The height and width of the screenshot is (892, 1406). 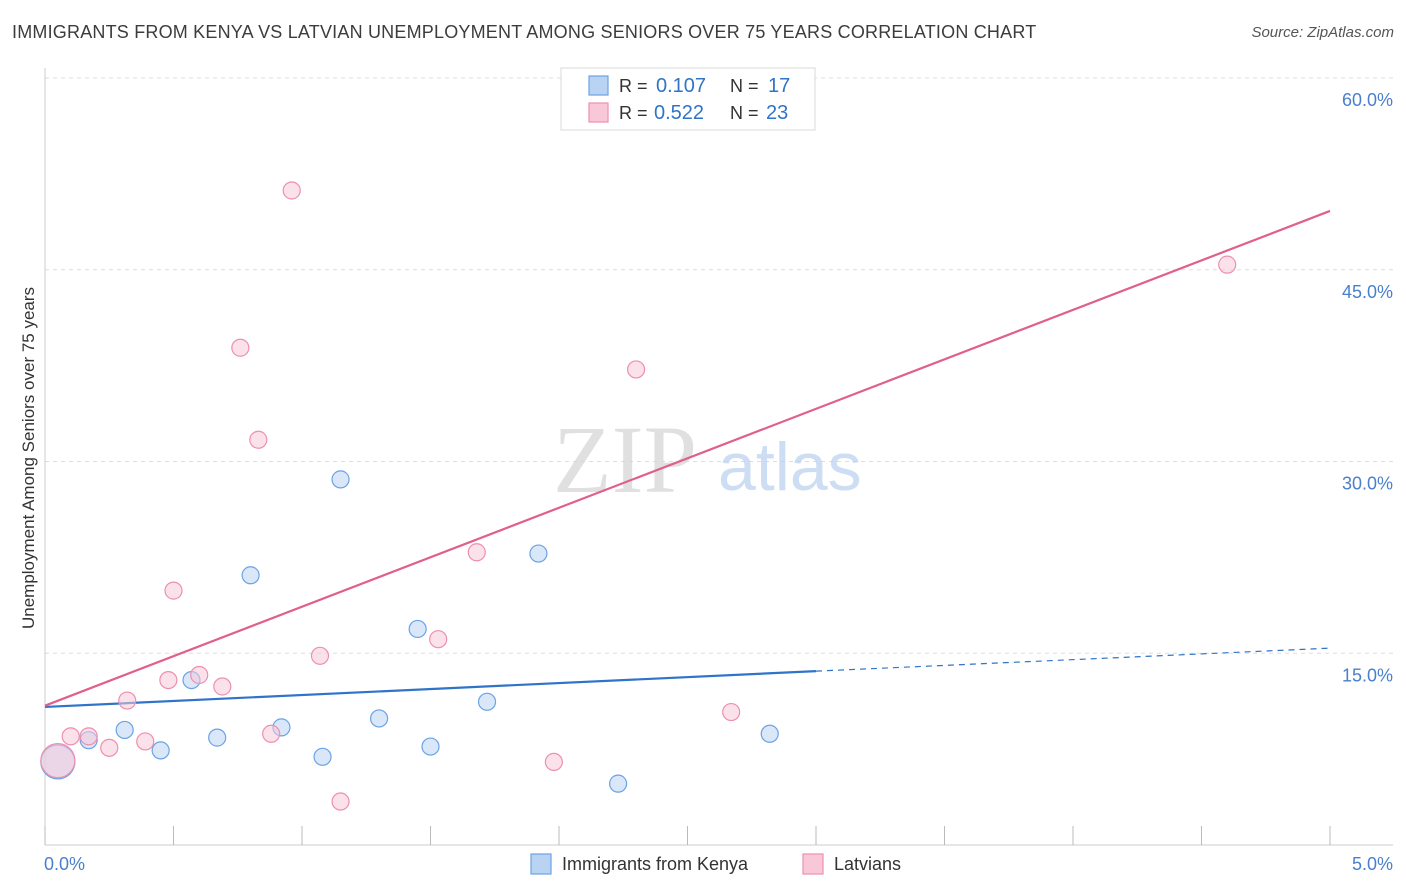 I want to click on y-tick-label: 45.0%, so click(x=1367, y=292).